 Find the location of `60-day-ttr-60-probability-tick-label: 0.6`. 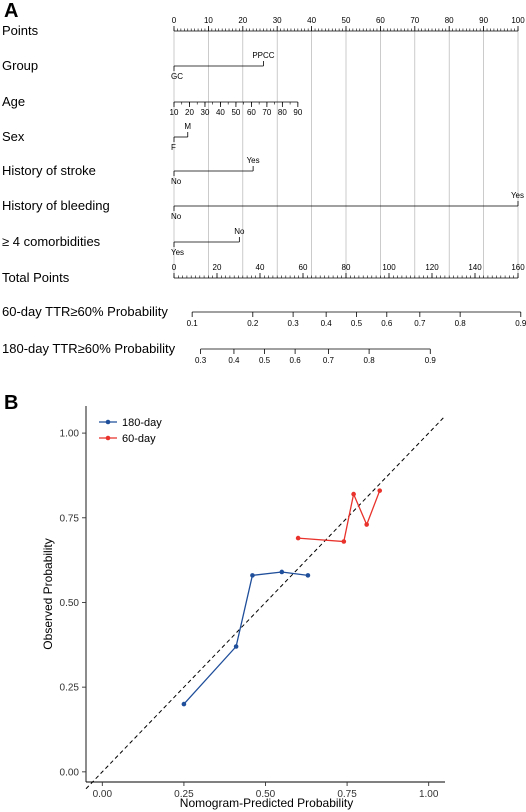

60-day-ttr-60-probability-tick-label: 0.6 is located at coordinates (387, 323).